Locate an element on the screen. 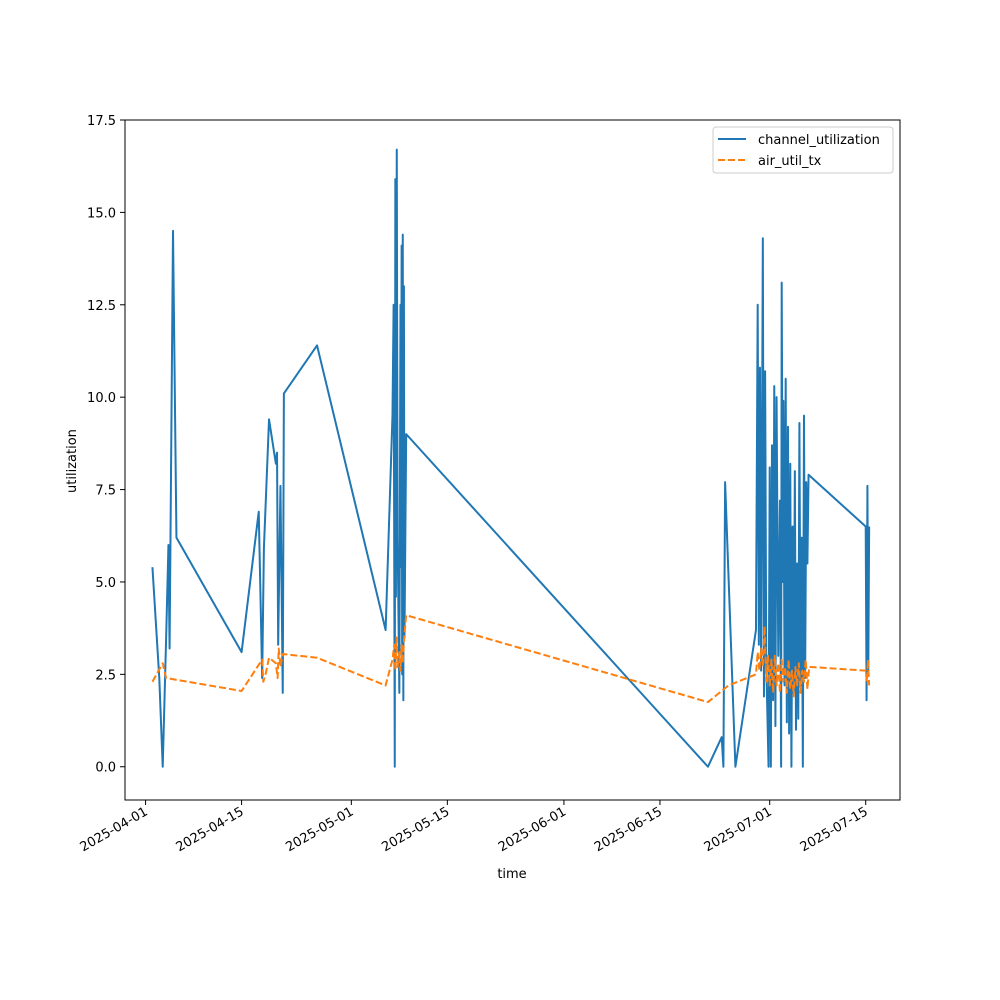  y-tick-label: 10.0 is located at coordinates (101, 398).